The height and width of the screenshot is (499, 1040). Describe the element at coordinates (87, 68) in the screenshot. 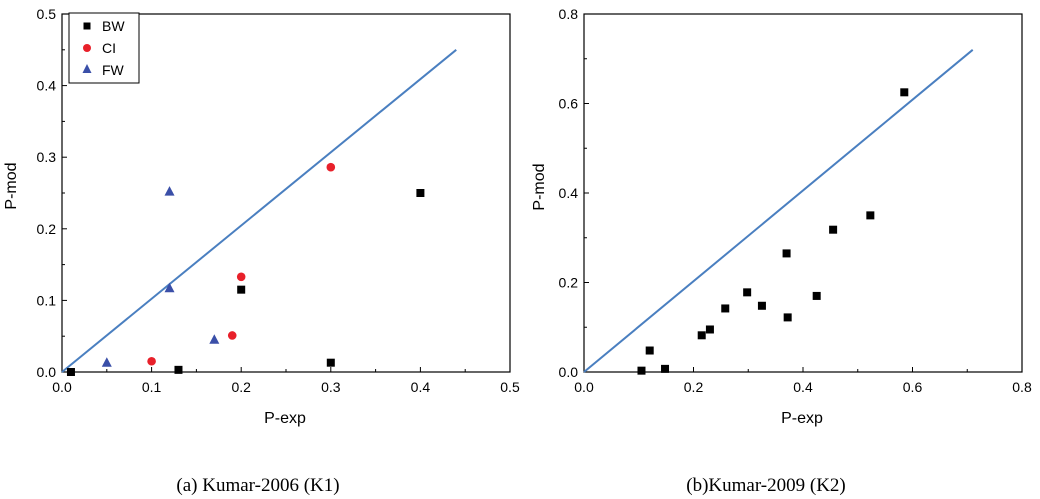

I see `legend-marker-fw` at that location.